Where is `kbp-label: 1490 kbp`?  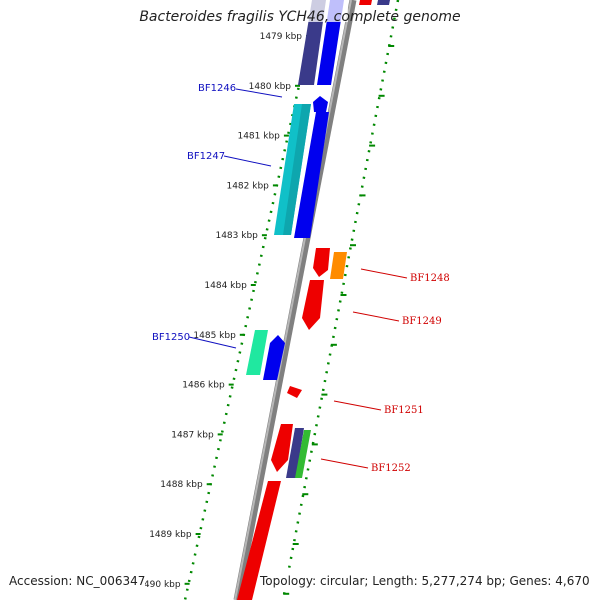
kbp-label: 1490 kbp is located at coordinates (159, 585).